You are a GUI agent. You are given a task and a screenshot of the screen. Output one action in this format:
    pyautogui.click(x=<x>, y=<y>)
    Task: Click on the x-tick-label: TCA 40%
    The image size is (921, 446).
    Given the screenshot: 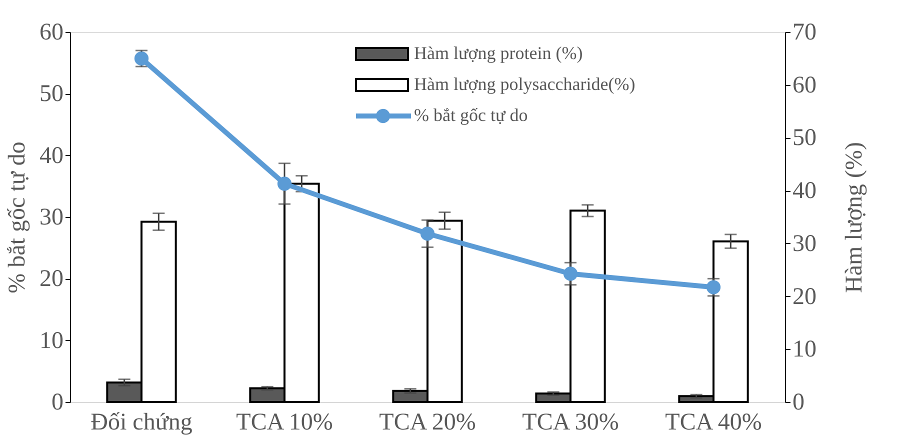 What is the action you would take?
    pyautogui.click(x=713, y=423)
    